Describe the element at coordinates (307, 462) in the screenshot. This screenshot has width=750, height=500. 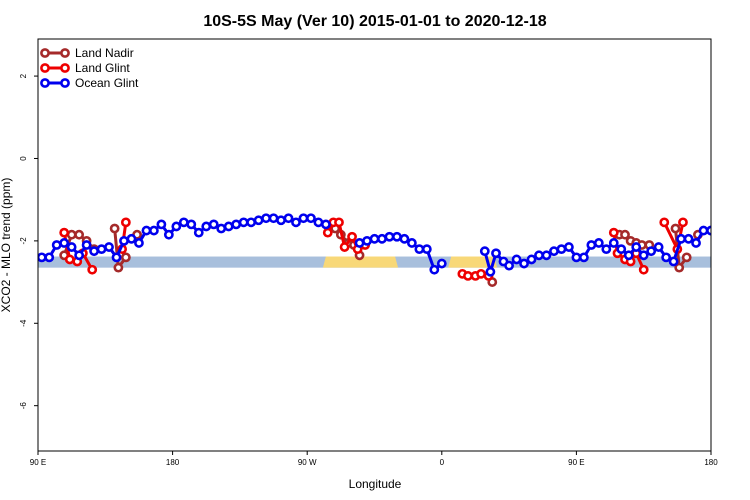
I see `x-tick-label: 90 W` at that location.